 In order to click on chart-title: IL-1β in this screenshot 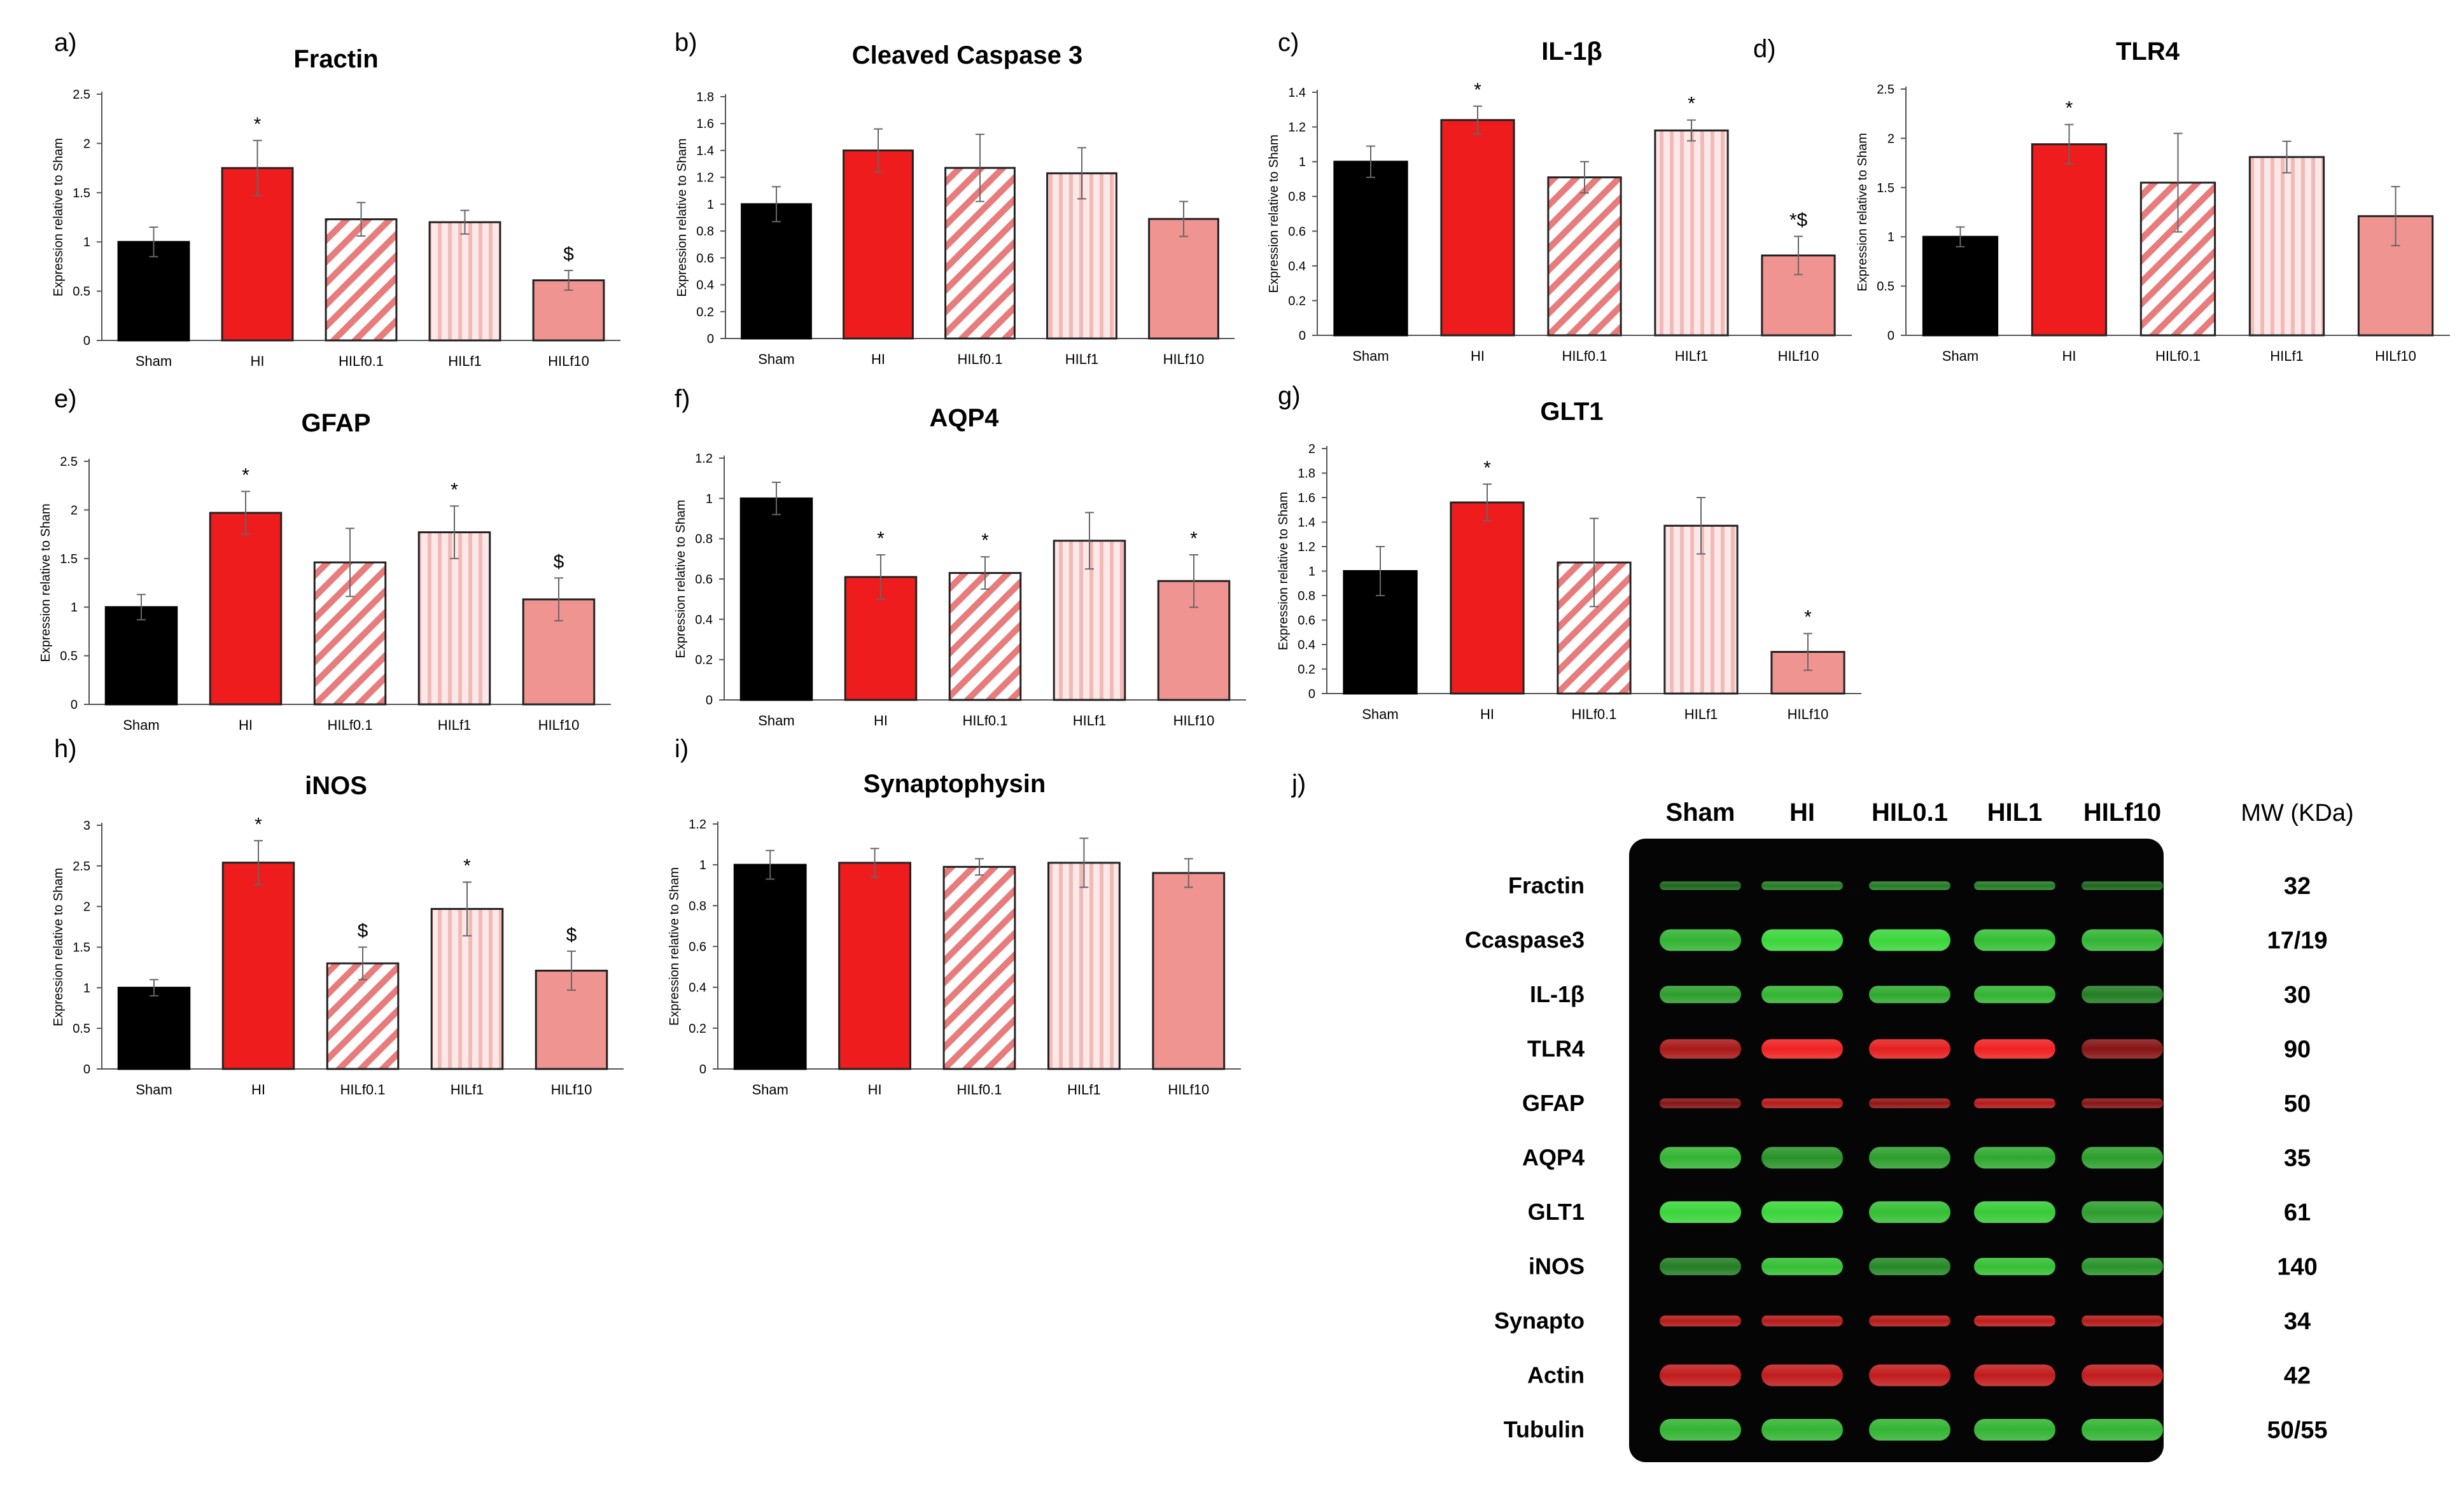, I will do `click(1571, 52)`.